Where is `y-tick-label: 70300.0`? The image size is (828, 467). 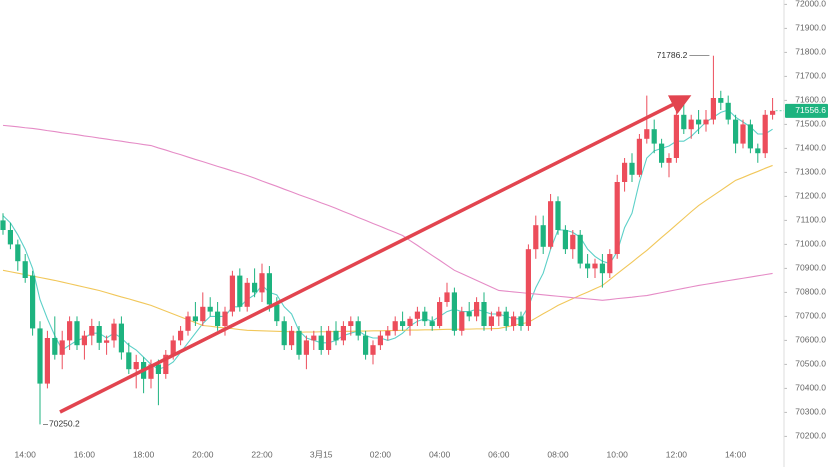
y-tick-label: 70300.0 is located at coordinates (810, 412).